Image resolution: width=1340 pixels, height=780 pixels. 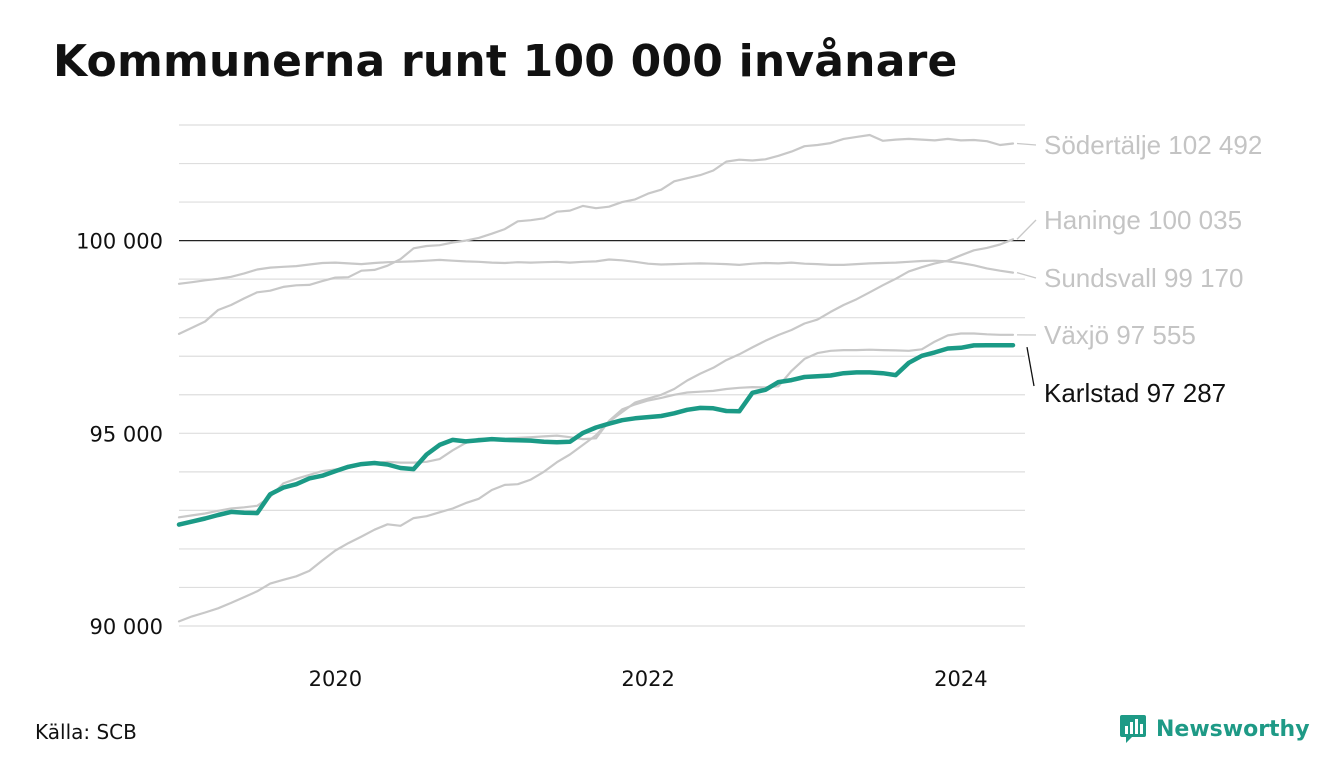 What do you see at coordinates (1233, 729) in the screenshot?
I see `brand-name: Newsworthy` at bounding box center [1233, 729].